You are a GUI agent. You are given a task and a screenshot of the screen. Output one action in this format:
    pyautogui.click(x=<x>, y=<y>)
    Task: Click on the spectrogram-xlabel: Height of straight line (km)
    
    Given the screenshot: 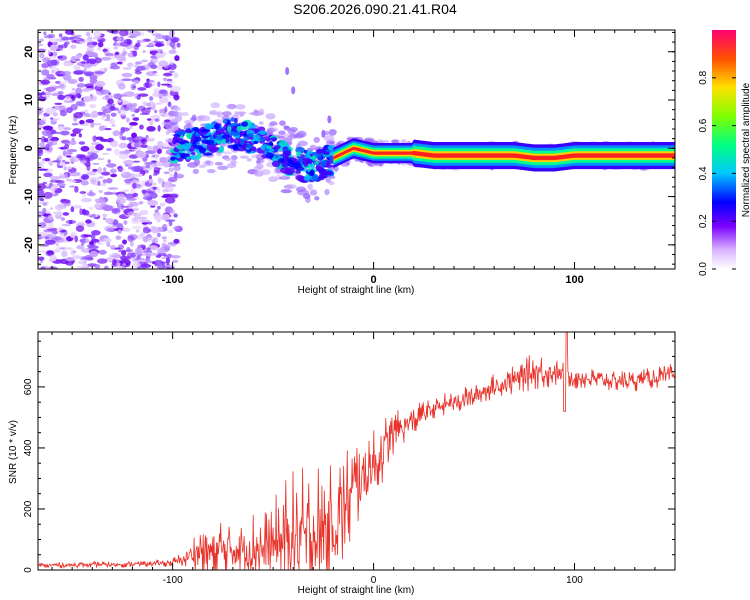 What is the action you would take?
    pyautogui.click(x=356, y=290)
    